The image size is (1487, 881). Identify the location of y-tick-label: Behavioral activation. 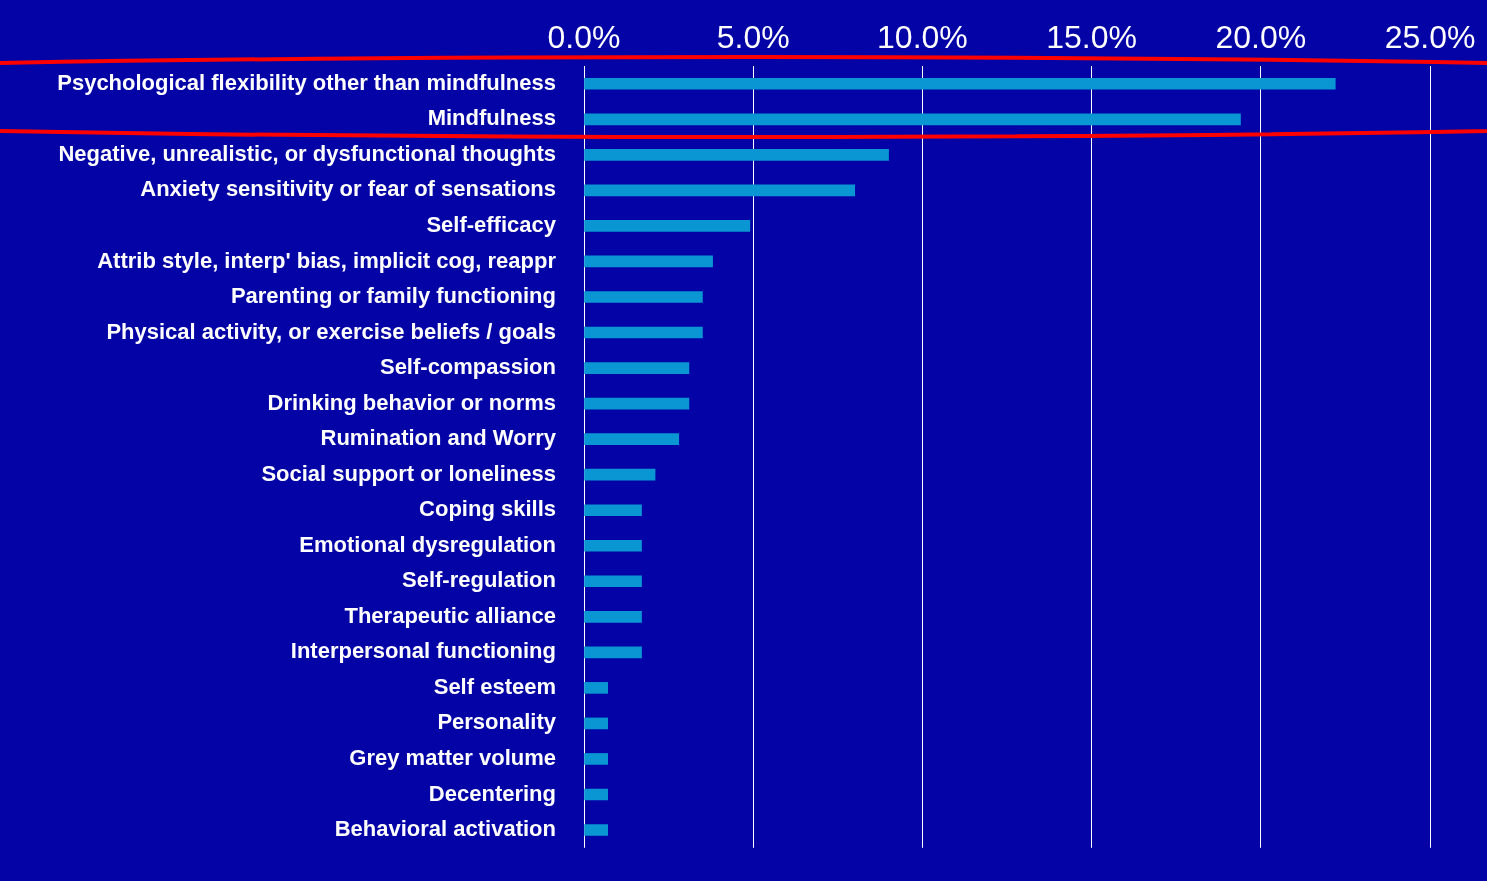
(445, 829).